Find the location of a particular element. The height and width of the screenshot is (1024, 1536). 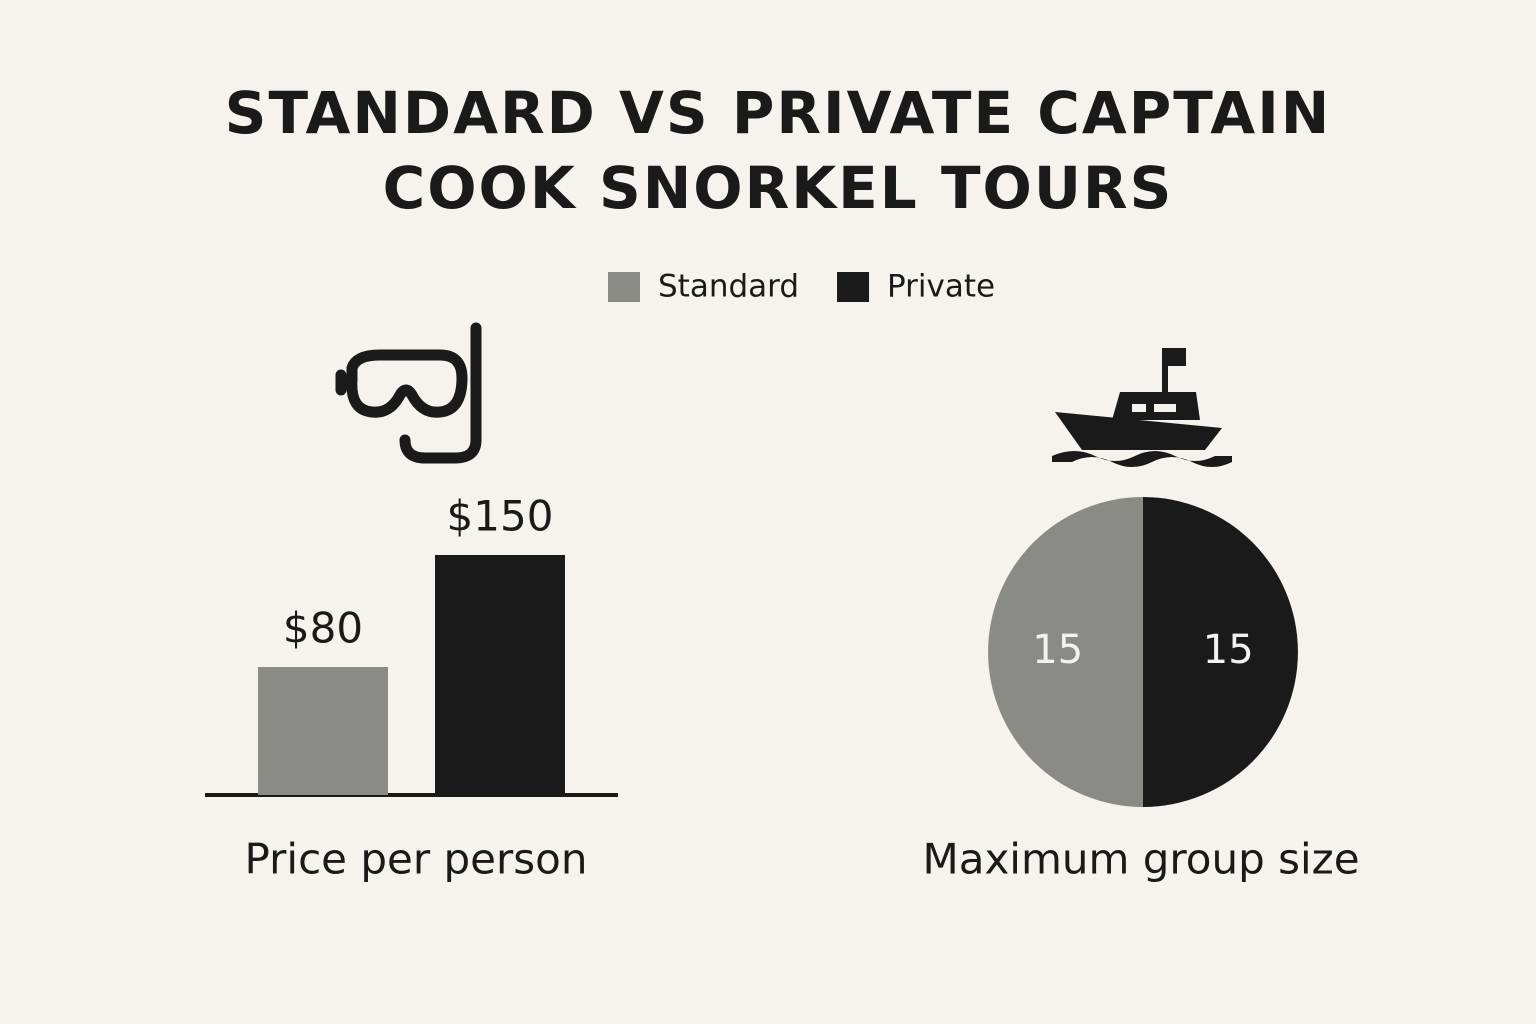

value-label: $150 is located at coordinates (500, 516).